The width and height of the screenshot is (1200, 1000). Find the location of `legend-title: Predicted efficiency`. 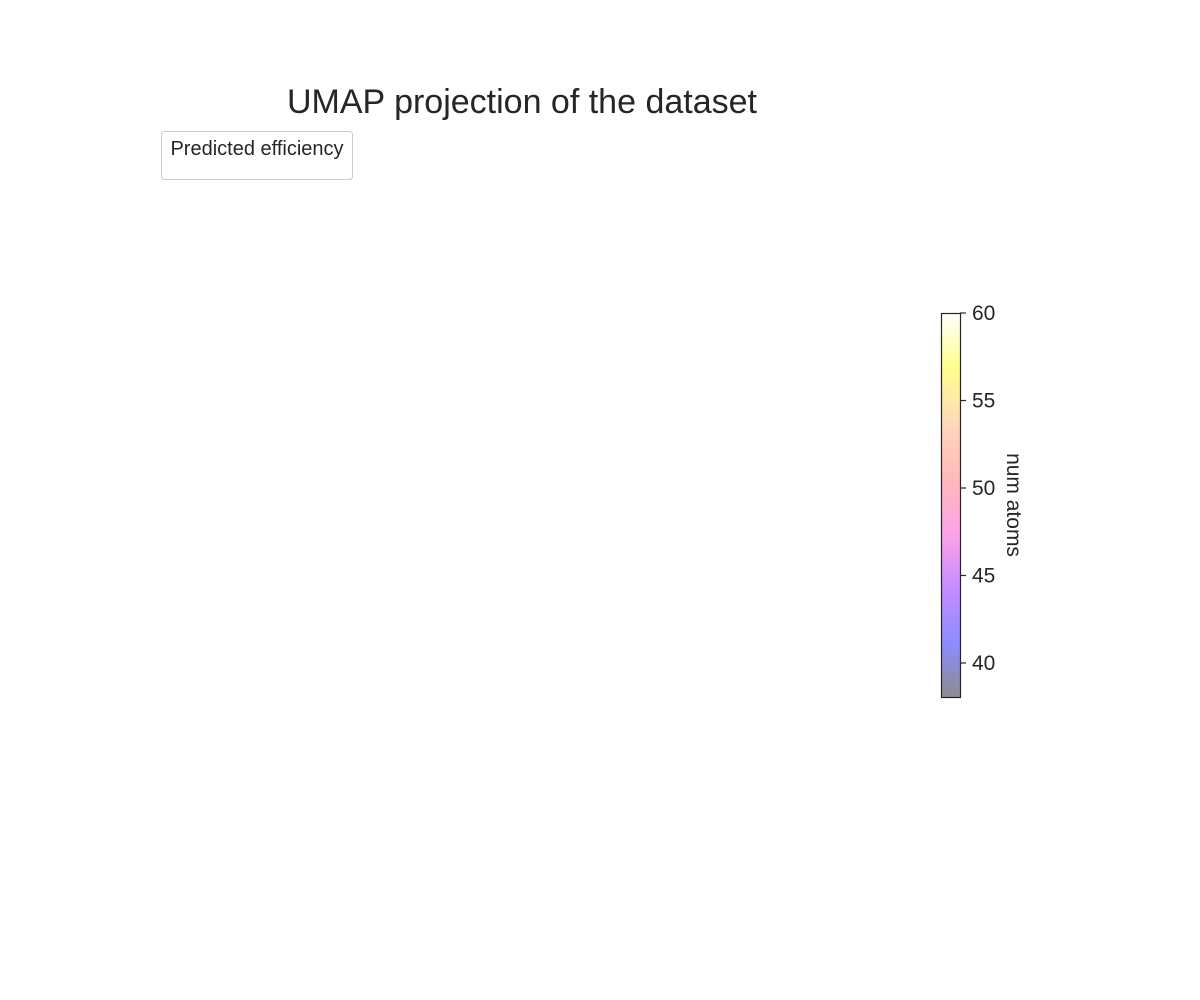

legend-title: Predicted efficiency is located at coordinates (256, 149).